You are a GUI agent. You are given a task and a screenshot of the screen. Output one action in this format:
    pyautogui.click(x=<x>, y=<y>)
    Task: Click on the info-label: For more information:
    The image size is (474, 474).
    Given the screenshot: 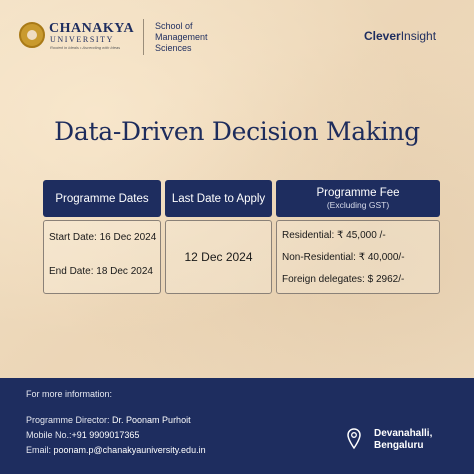 What is the action you would take?
    pyautogui.click(x=69, y=394)
    